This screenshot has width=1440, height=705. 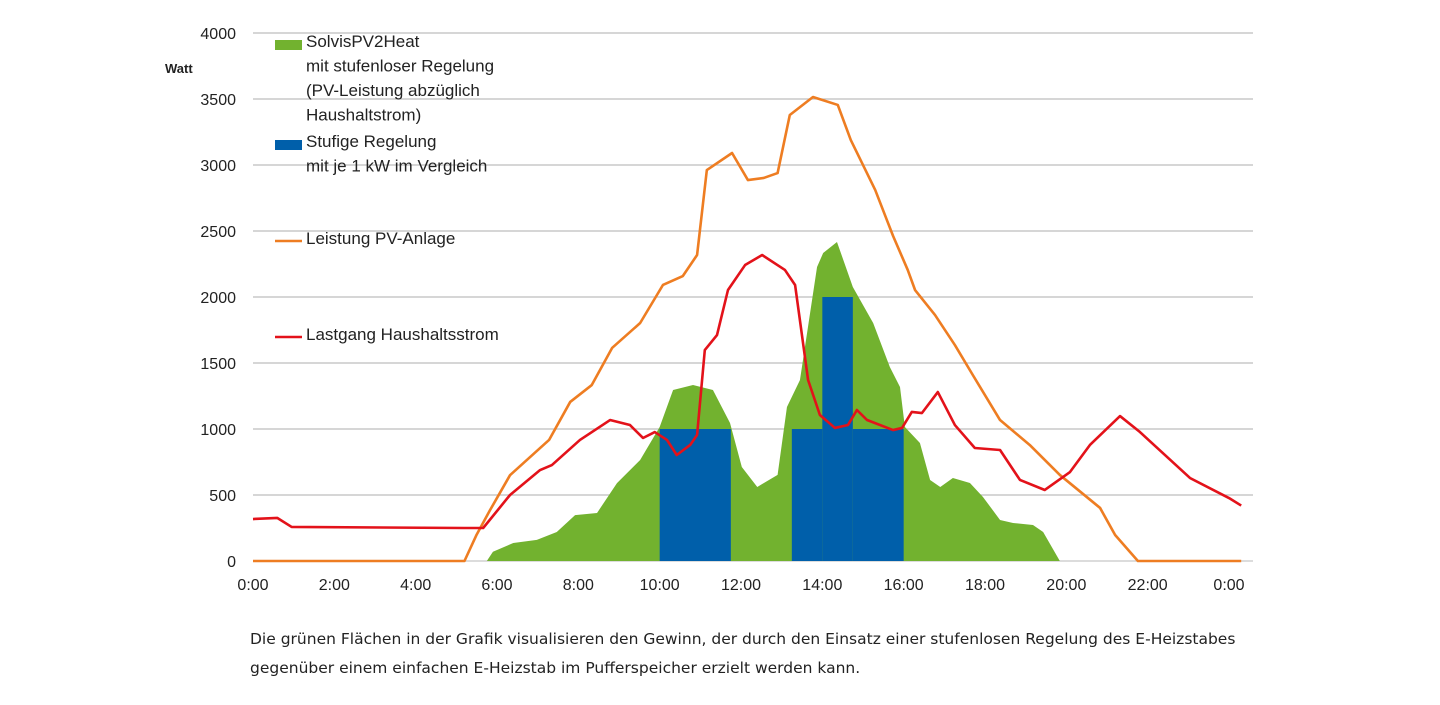 What do you see at coordinates (371, 141) in the screenshot?
I see `legend-label: Stufige Regelung` at bounding box center [371, 141].